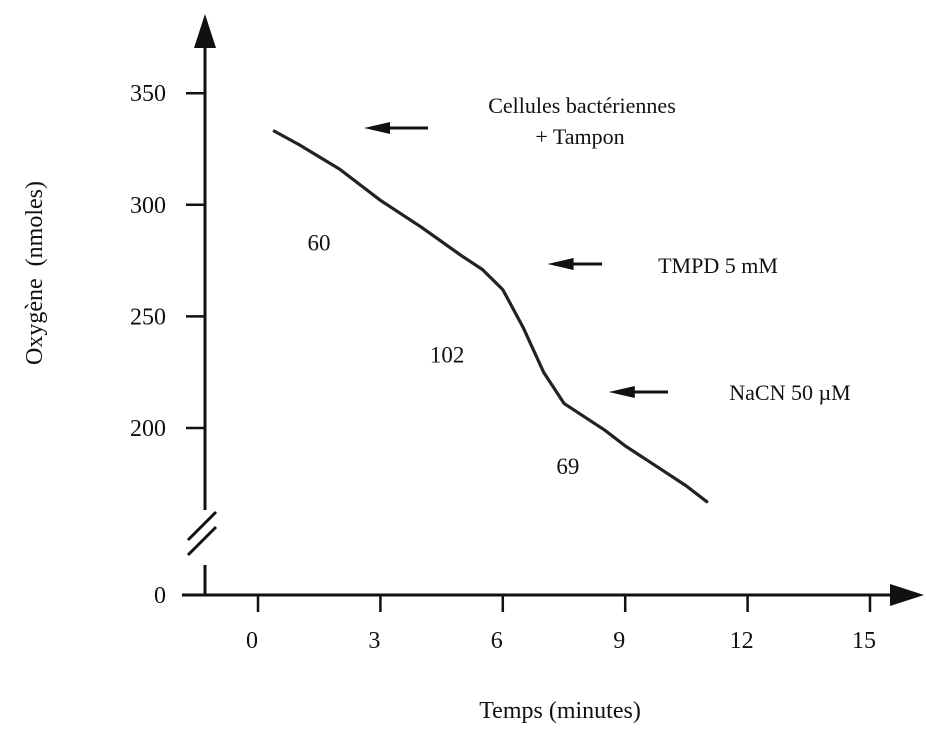  I want to click on x-tick-label: 0, so click(252, 641).